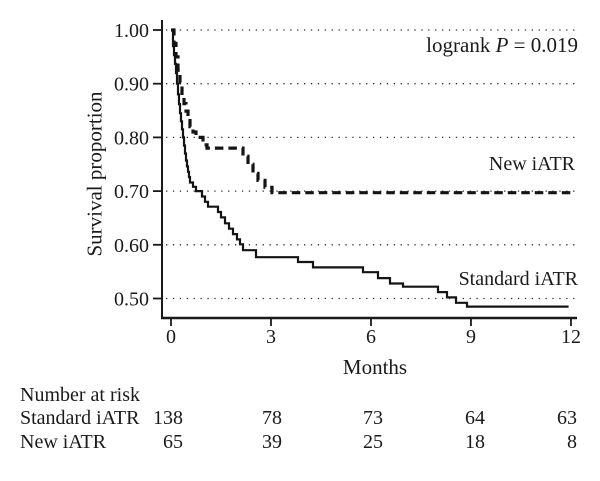 Image resolution: width=600 pixels, height=481 pixels. What do you see at coordinates (567, 418) in the screenshot?
I see `risk-count: 63` at bounding box center [567, 418].